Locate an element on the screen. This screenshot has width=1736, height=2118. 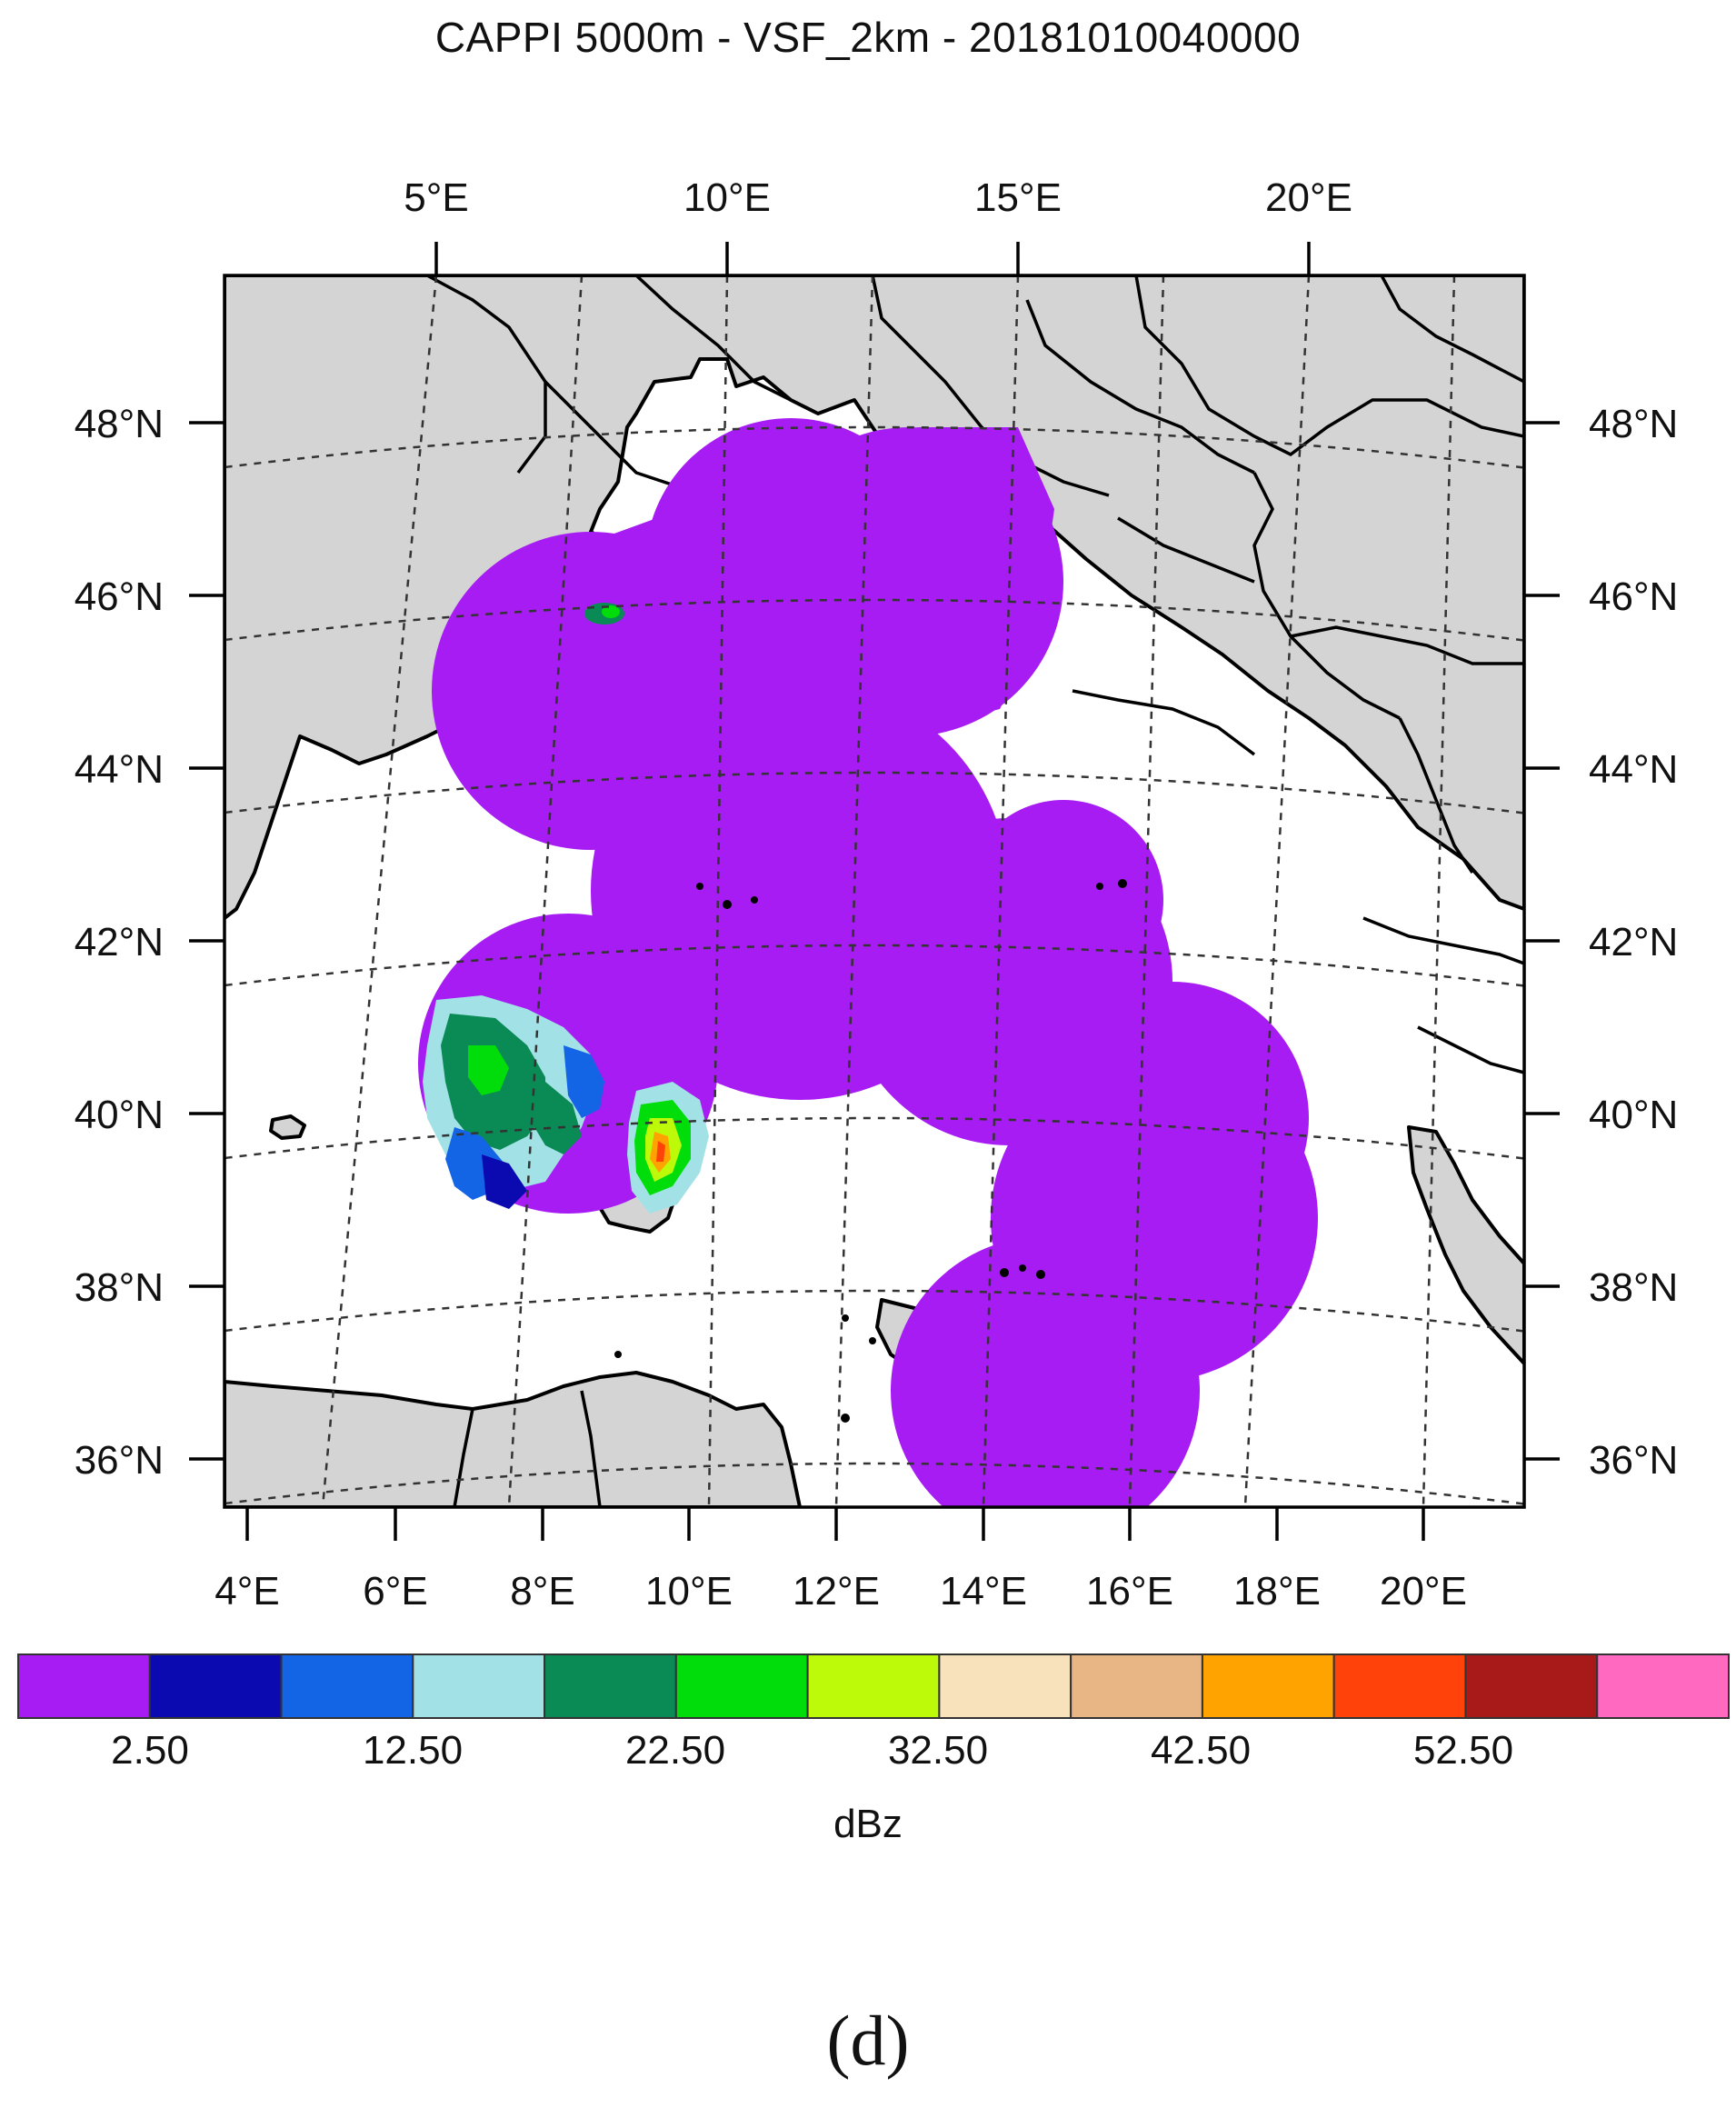
lat-label-left: 48°N is located at coordinates (120, 424).